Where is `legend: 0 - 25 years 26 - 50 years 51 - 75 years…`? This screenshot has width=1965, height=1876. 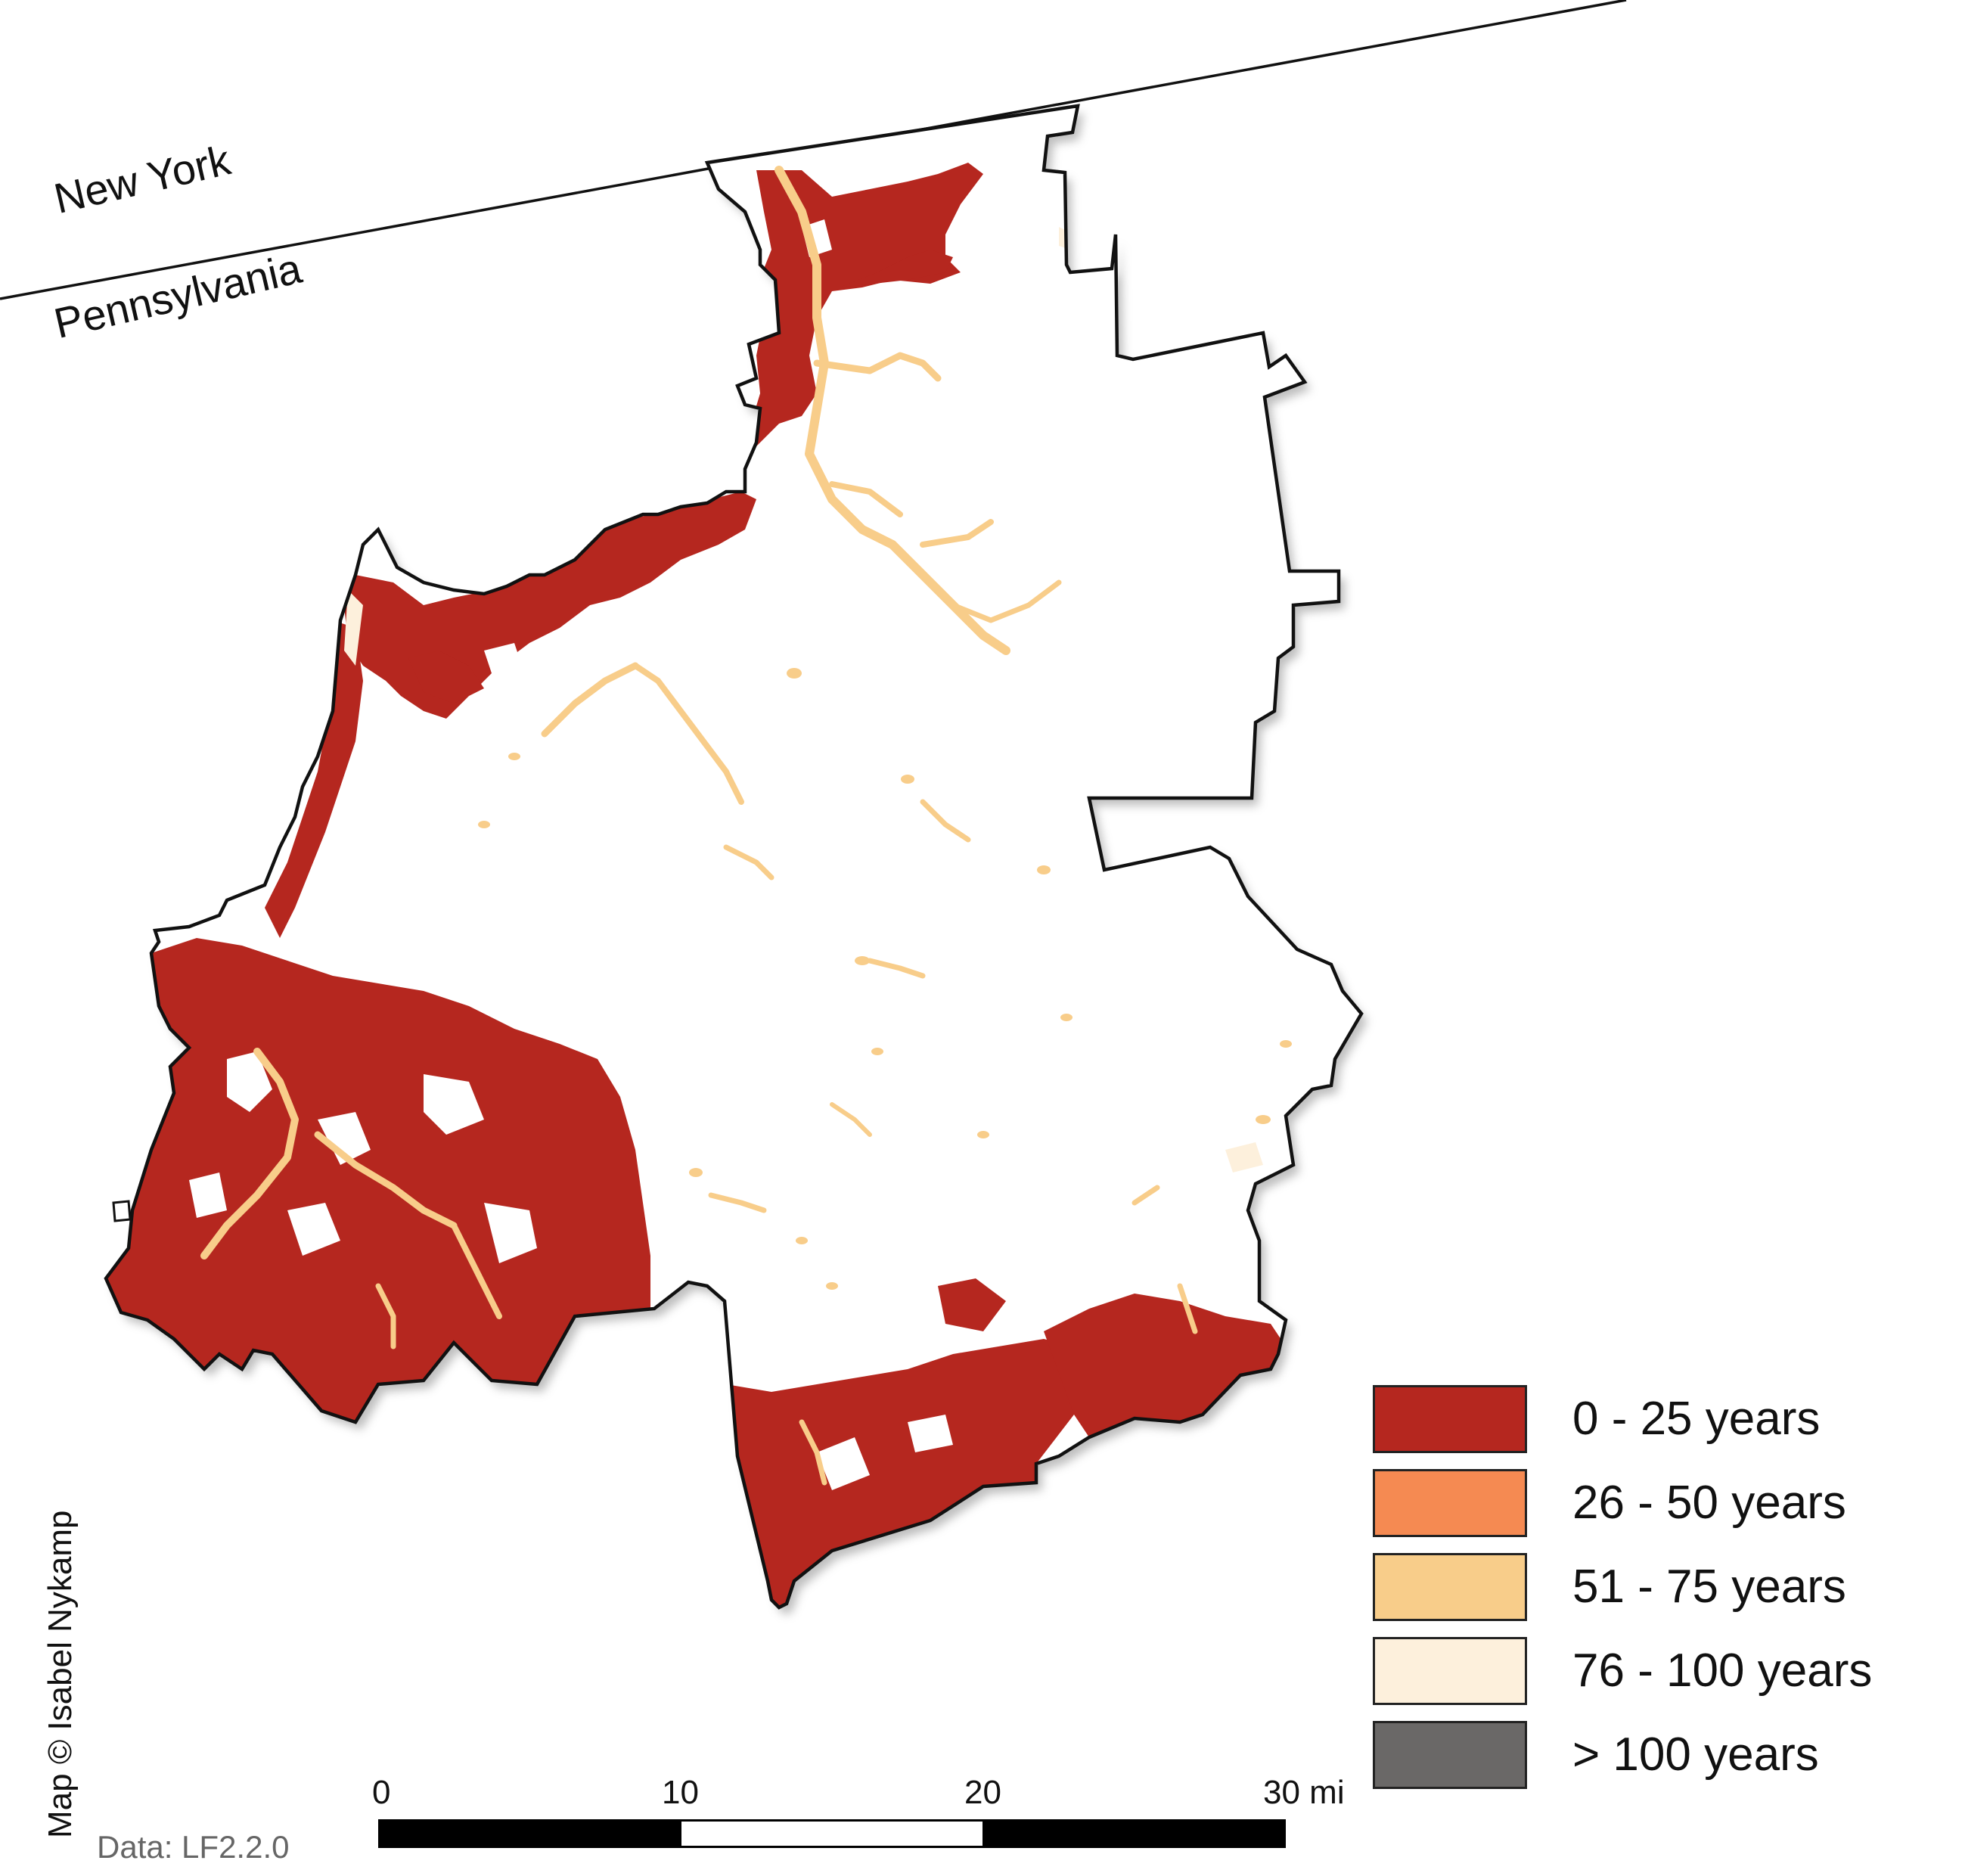
legend: 0 - 25 years 26 - 50 years 51 - 75 years… is located at coordinates (1622, 1587).